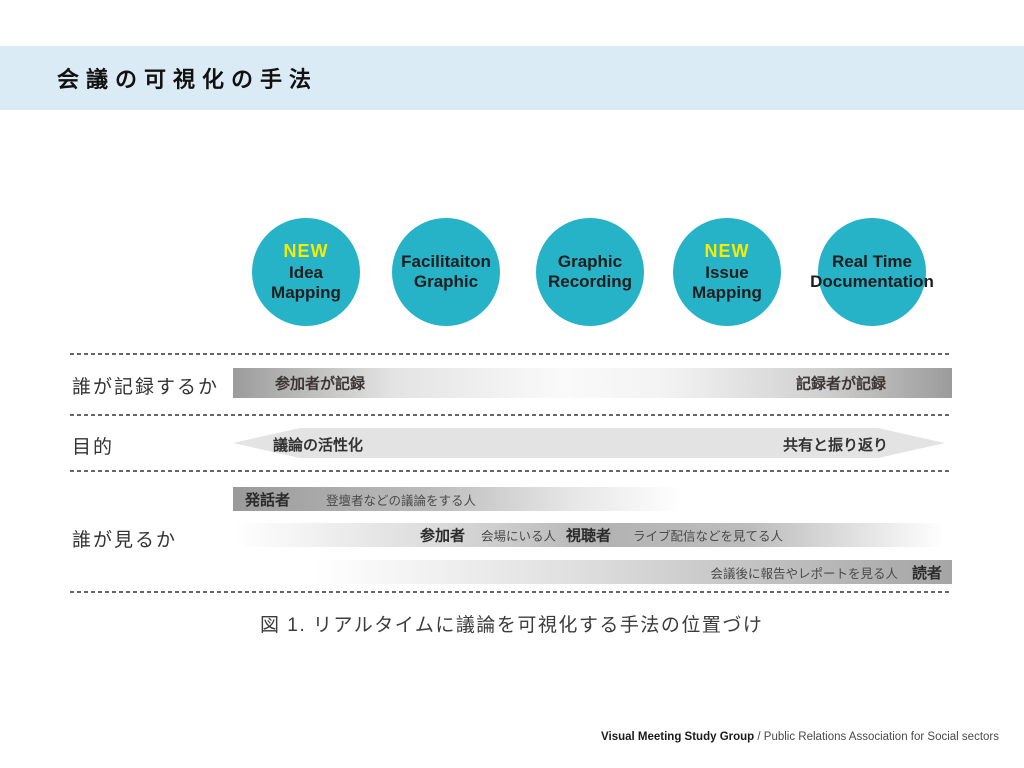  I want to click on purpose-right-text: 共有と振り返り, so click(836, 445).